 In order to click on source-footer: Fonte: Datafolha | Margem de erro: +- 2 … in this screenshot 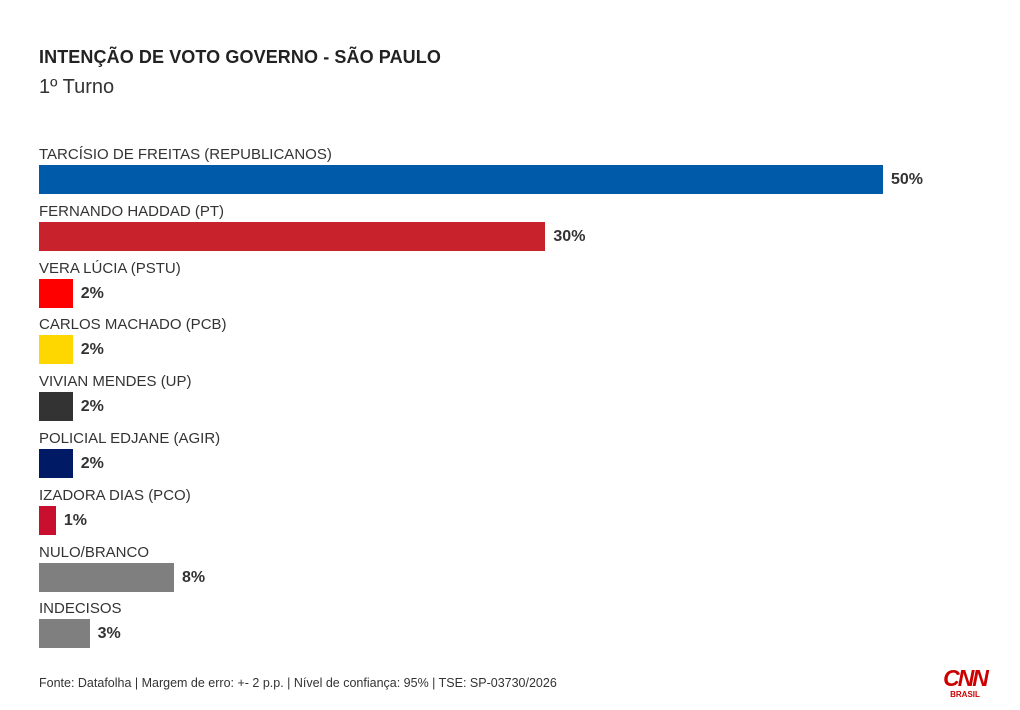, I will do `click(298, 683)`.